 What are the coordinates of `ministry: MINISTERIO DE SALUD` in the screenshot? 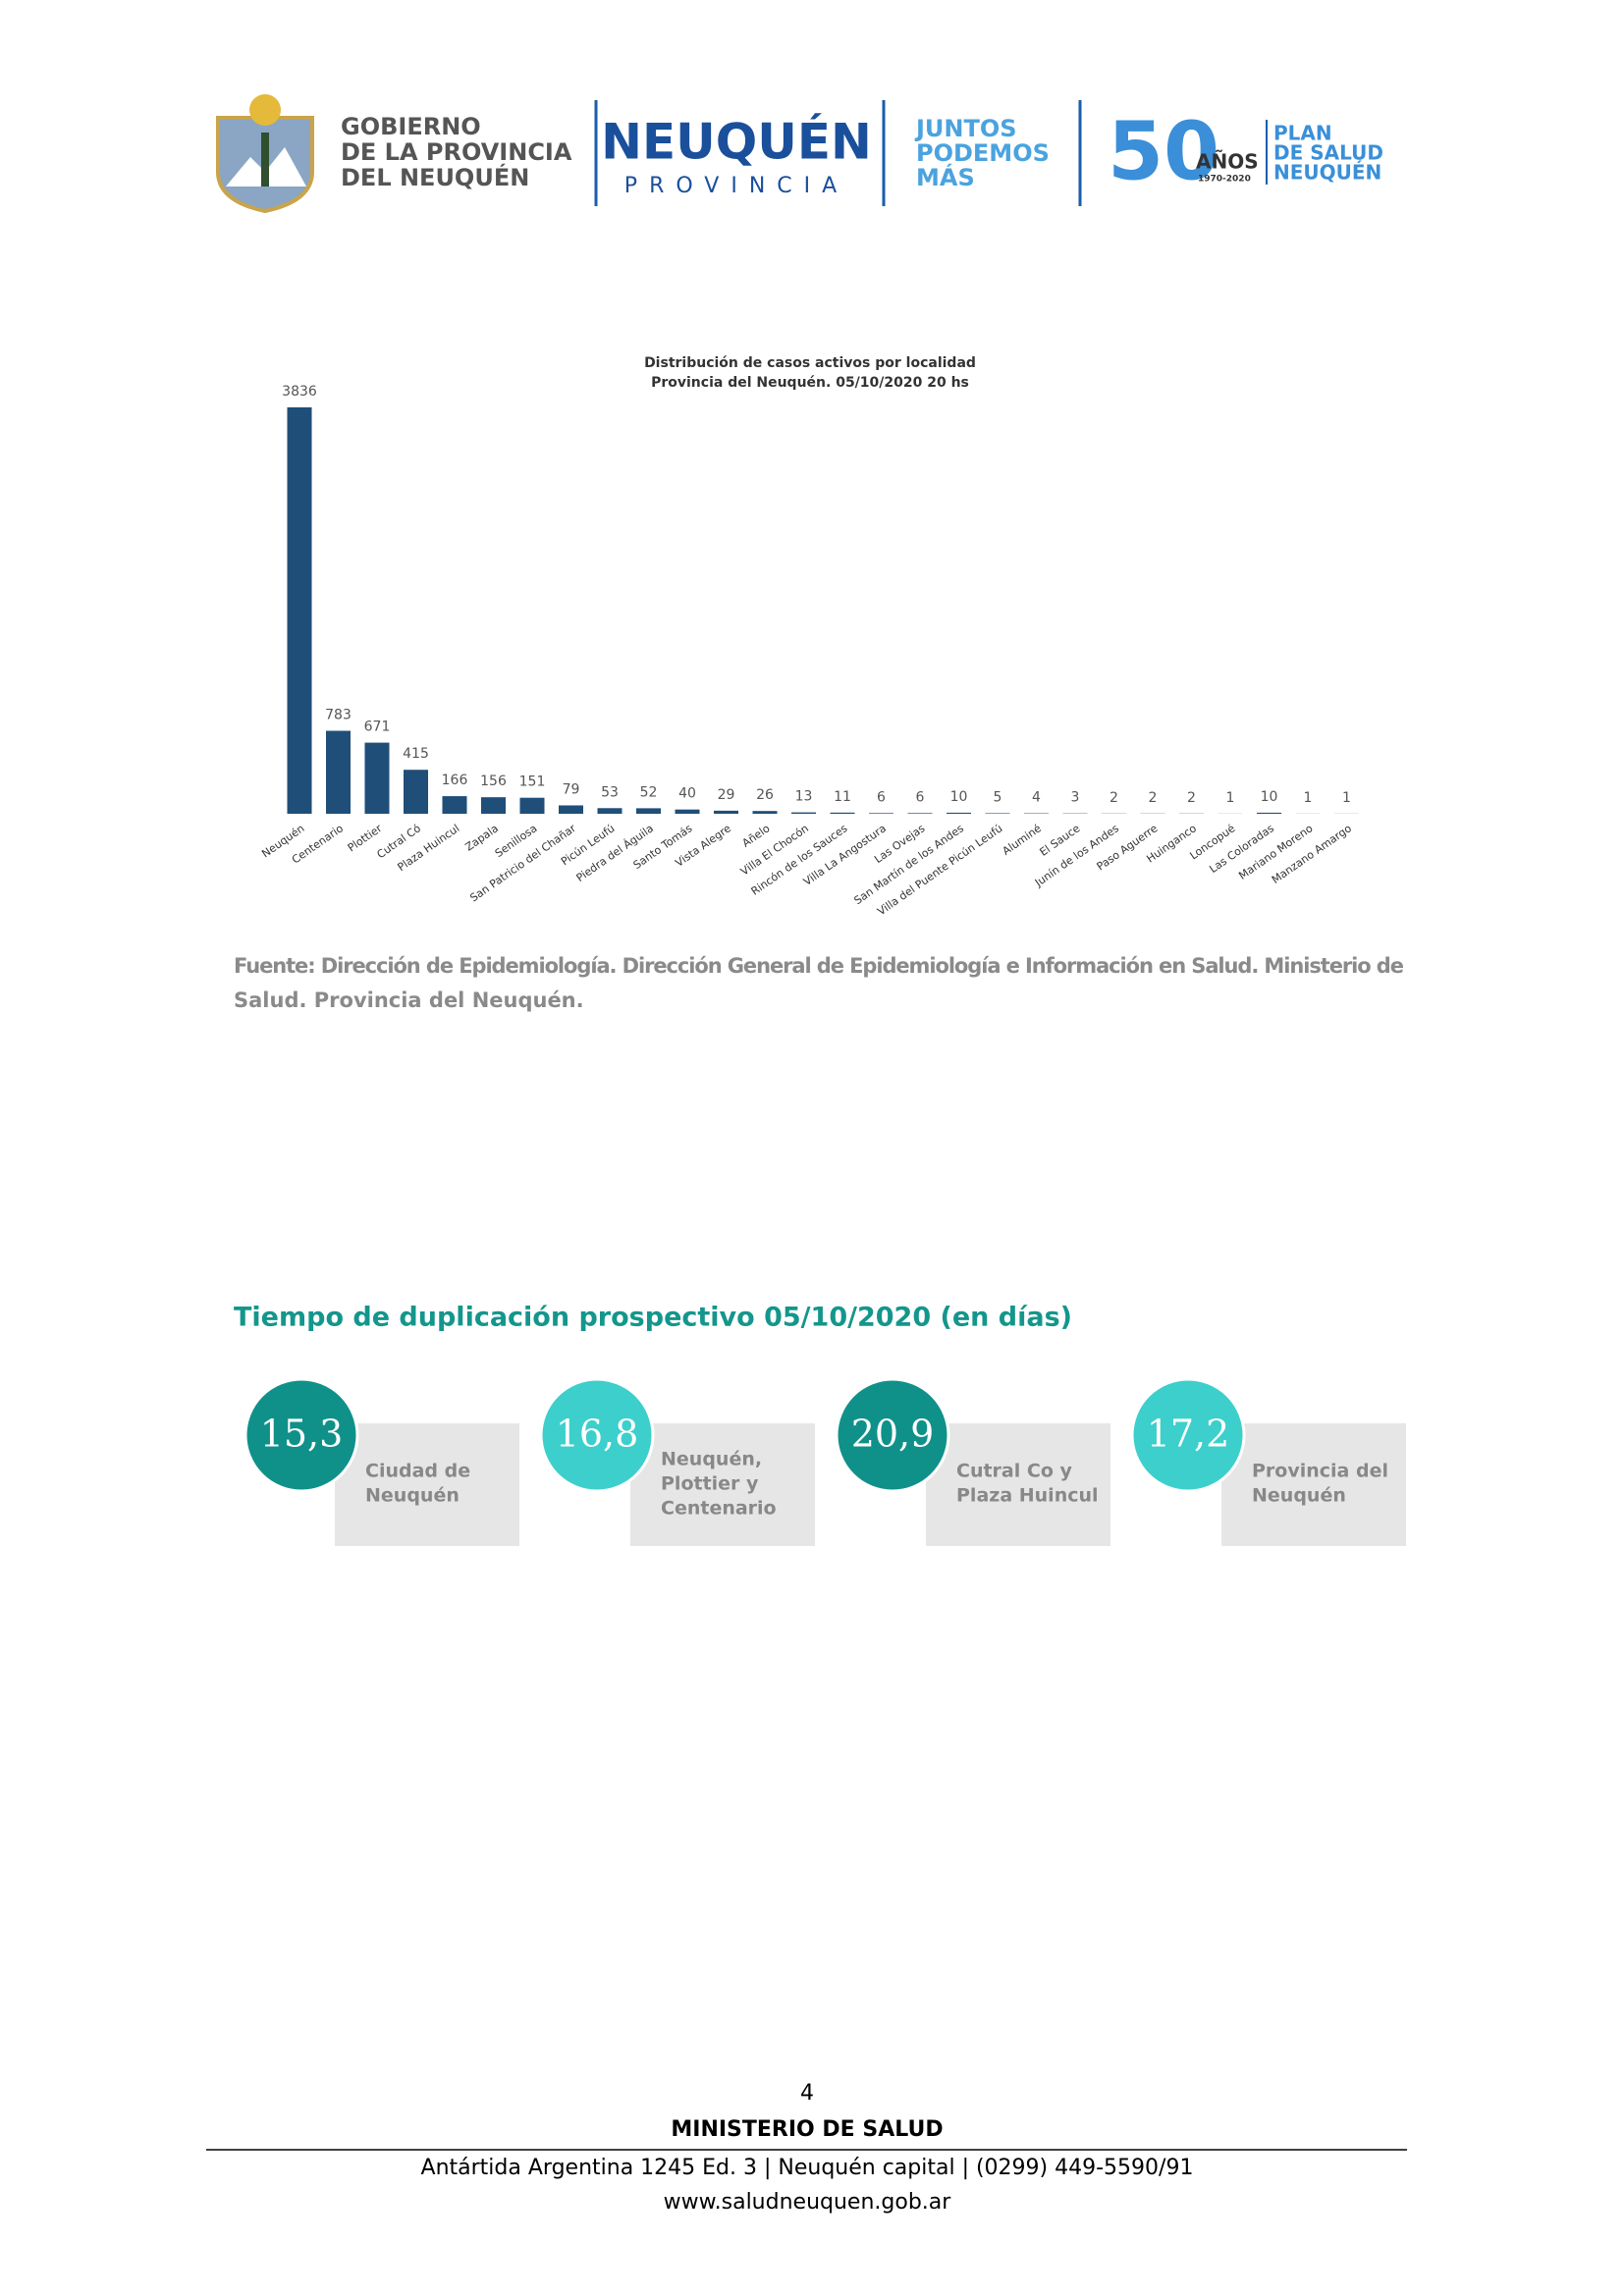 It's located at (807, 2129).